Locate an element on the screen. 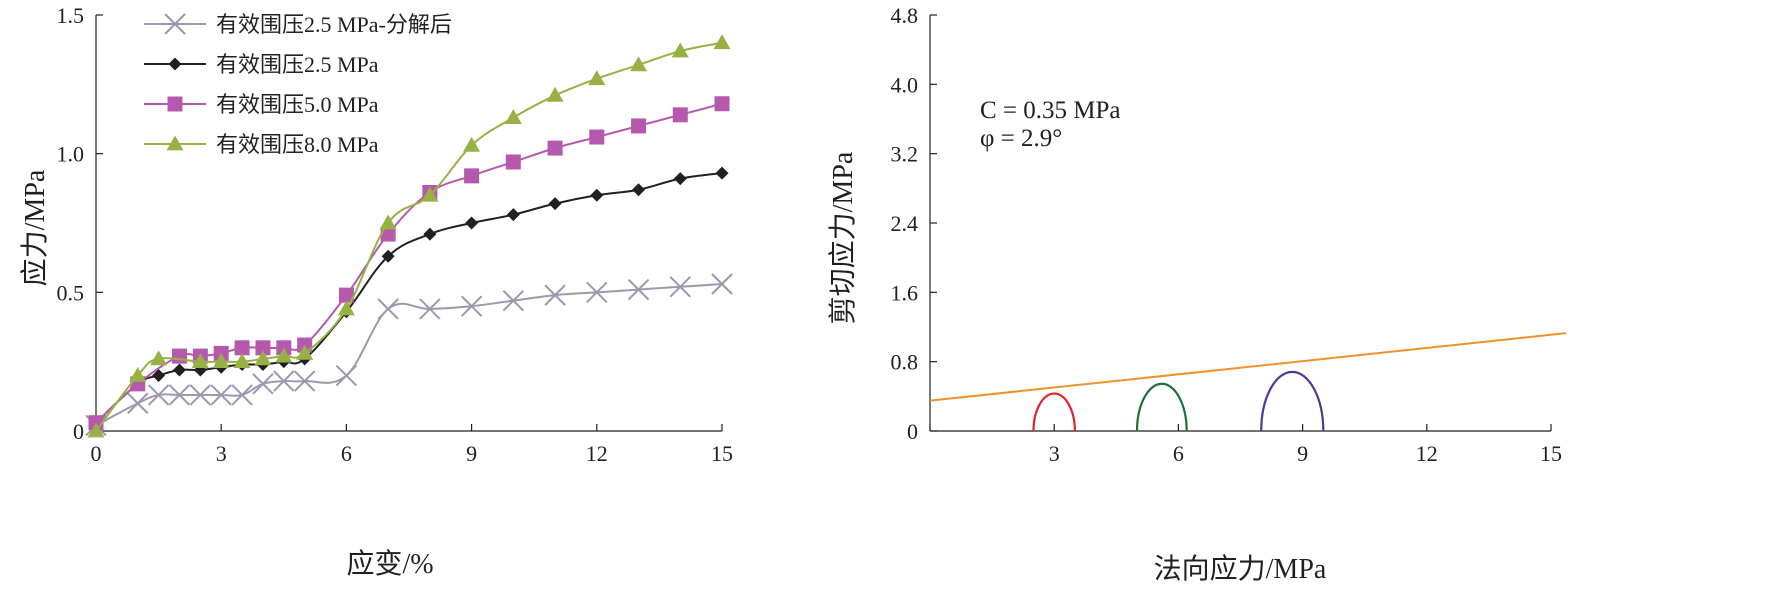 The width and height of the screenshot is (1775, 589). y-tick-label: 3.2 is located at coordinates (905, 154).